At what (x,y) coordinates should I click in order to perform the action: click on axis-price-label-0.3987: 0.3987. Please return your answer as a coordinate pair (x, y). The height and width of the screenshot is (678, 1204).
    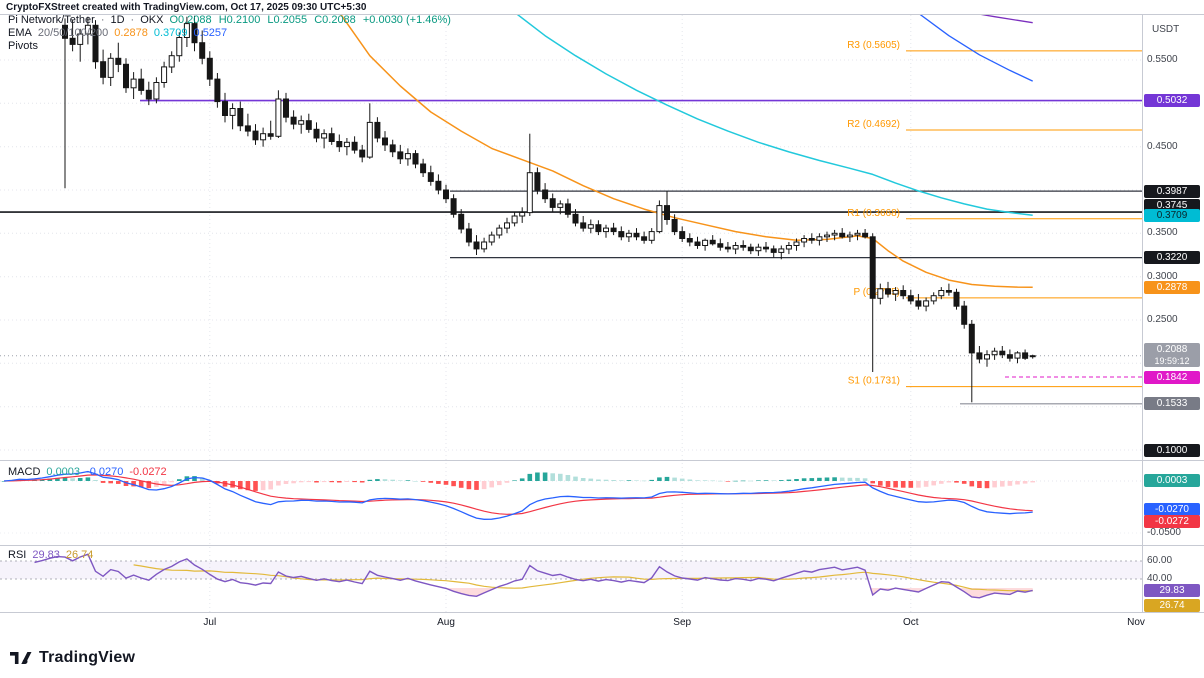
    Looking at the image, I should click on (1172, 191).